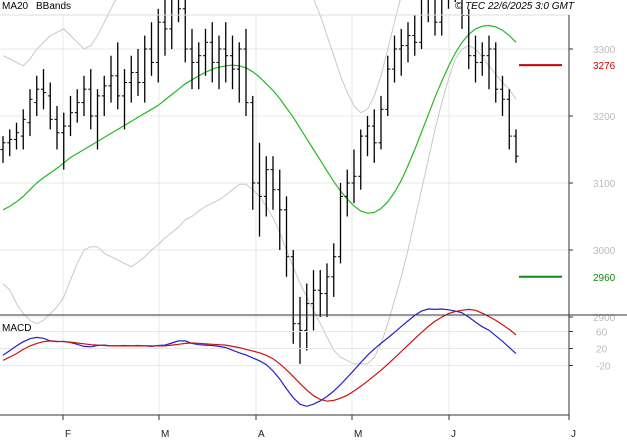  I want to click on price-y-axis: 2900300031003200330034003500, so click(592, 184).